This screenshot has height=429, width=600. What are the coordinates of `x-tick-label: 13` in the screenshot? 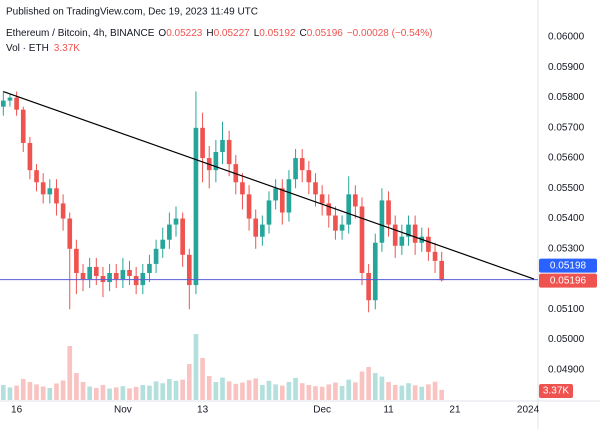 It's located at (203, 410).